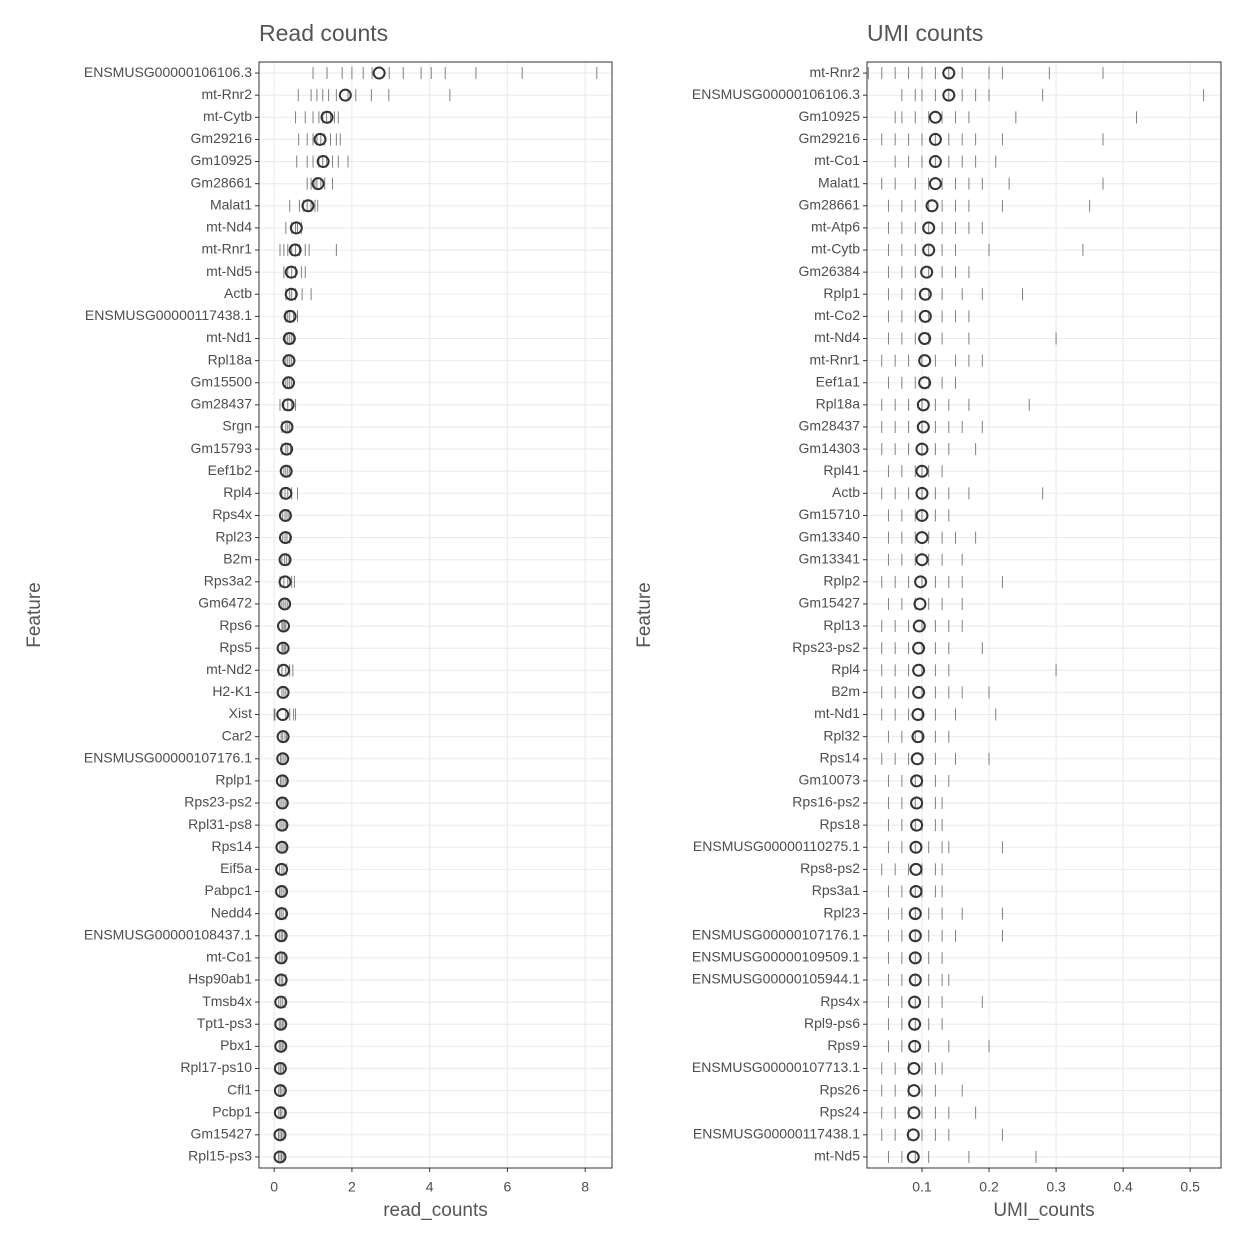  I want to click on x-axis-title: UMI_counts, so click(1043, 1210).